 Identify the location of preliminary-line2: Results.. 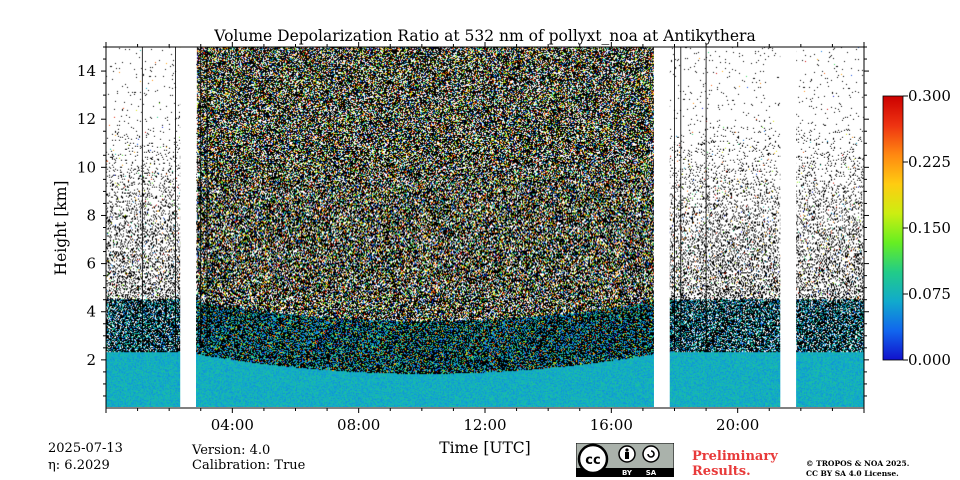
(721, 471).